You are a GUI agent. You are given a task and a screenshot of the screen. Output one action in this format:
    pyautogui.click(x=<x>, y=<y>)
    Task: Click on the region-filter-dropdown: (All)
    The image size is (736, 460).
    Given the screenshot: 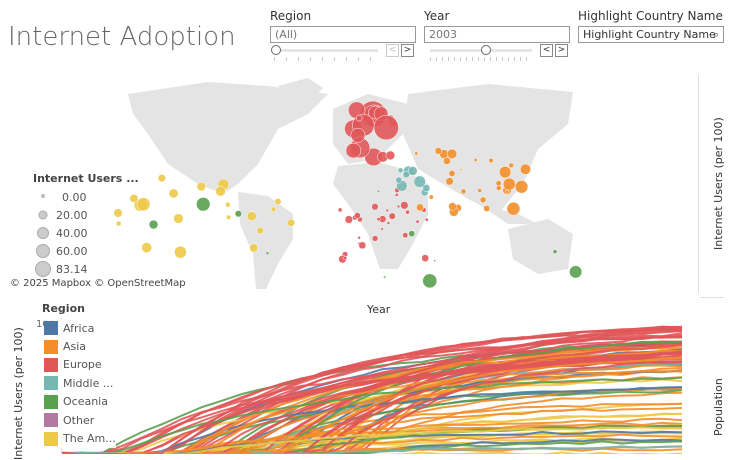 What is the action you would take?
    pyautogui.click(x=343, y=34)
    